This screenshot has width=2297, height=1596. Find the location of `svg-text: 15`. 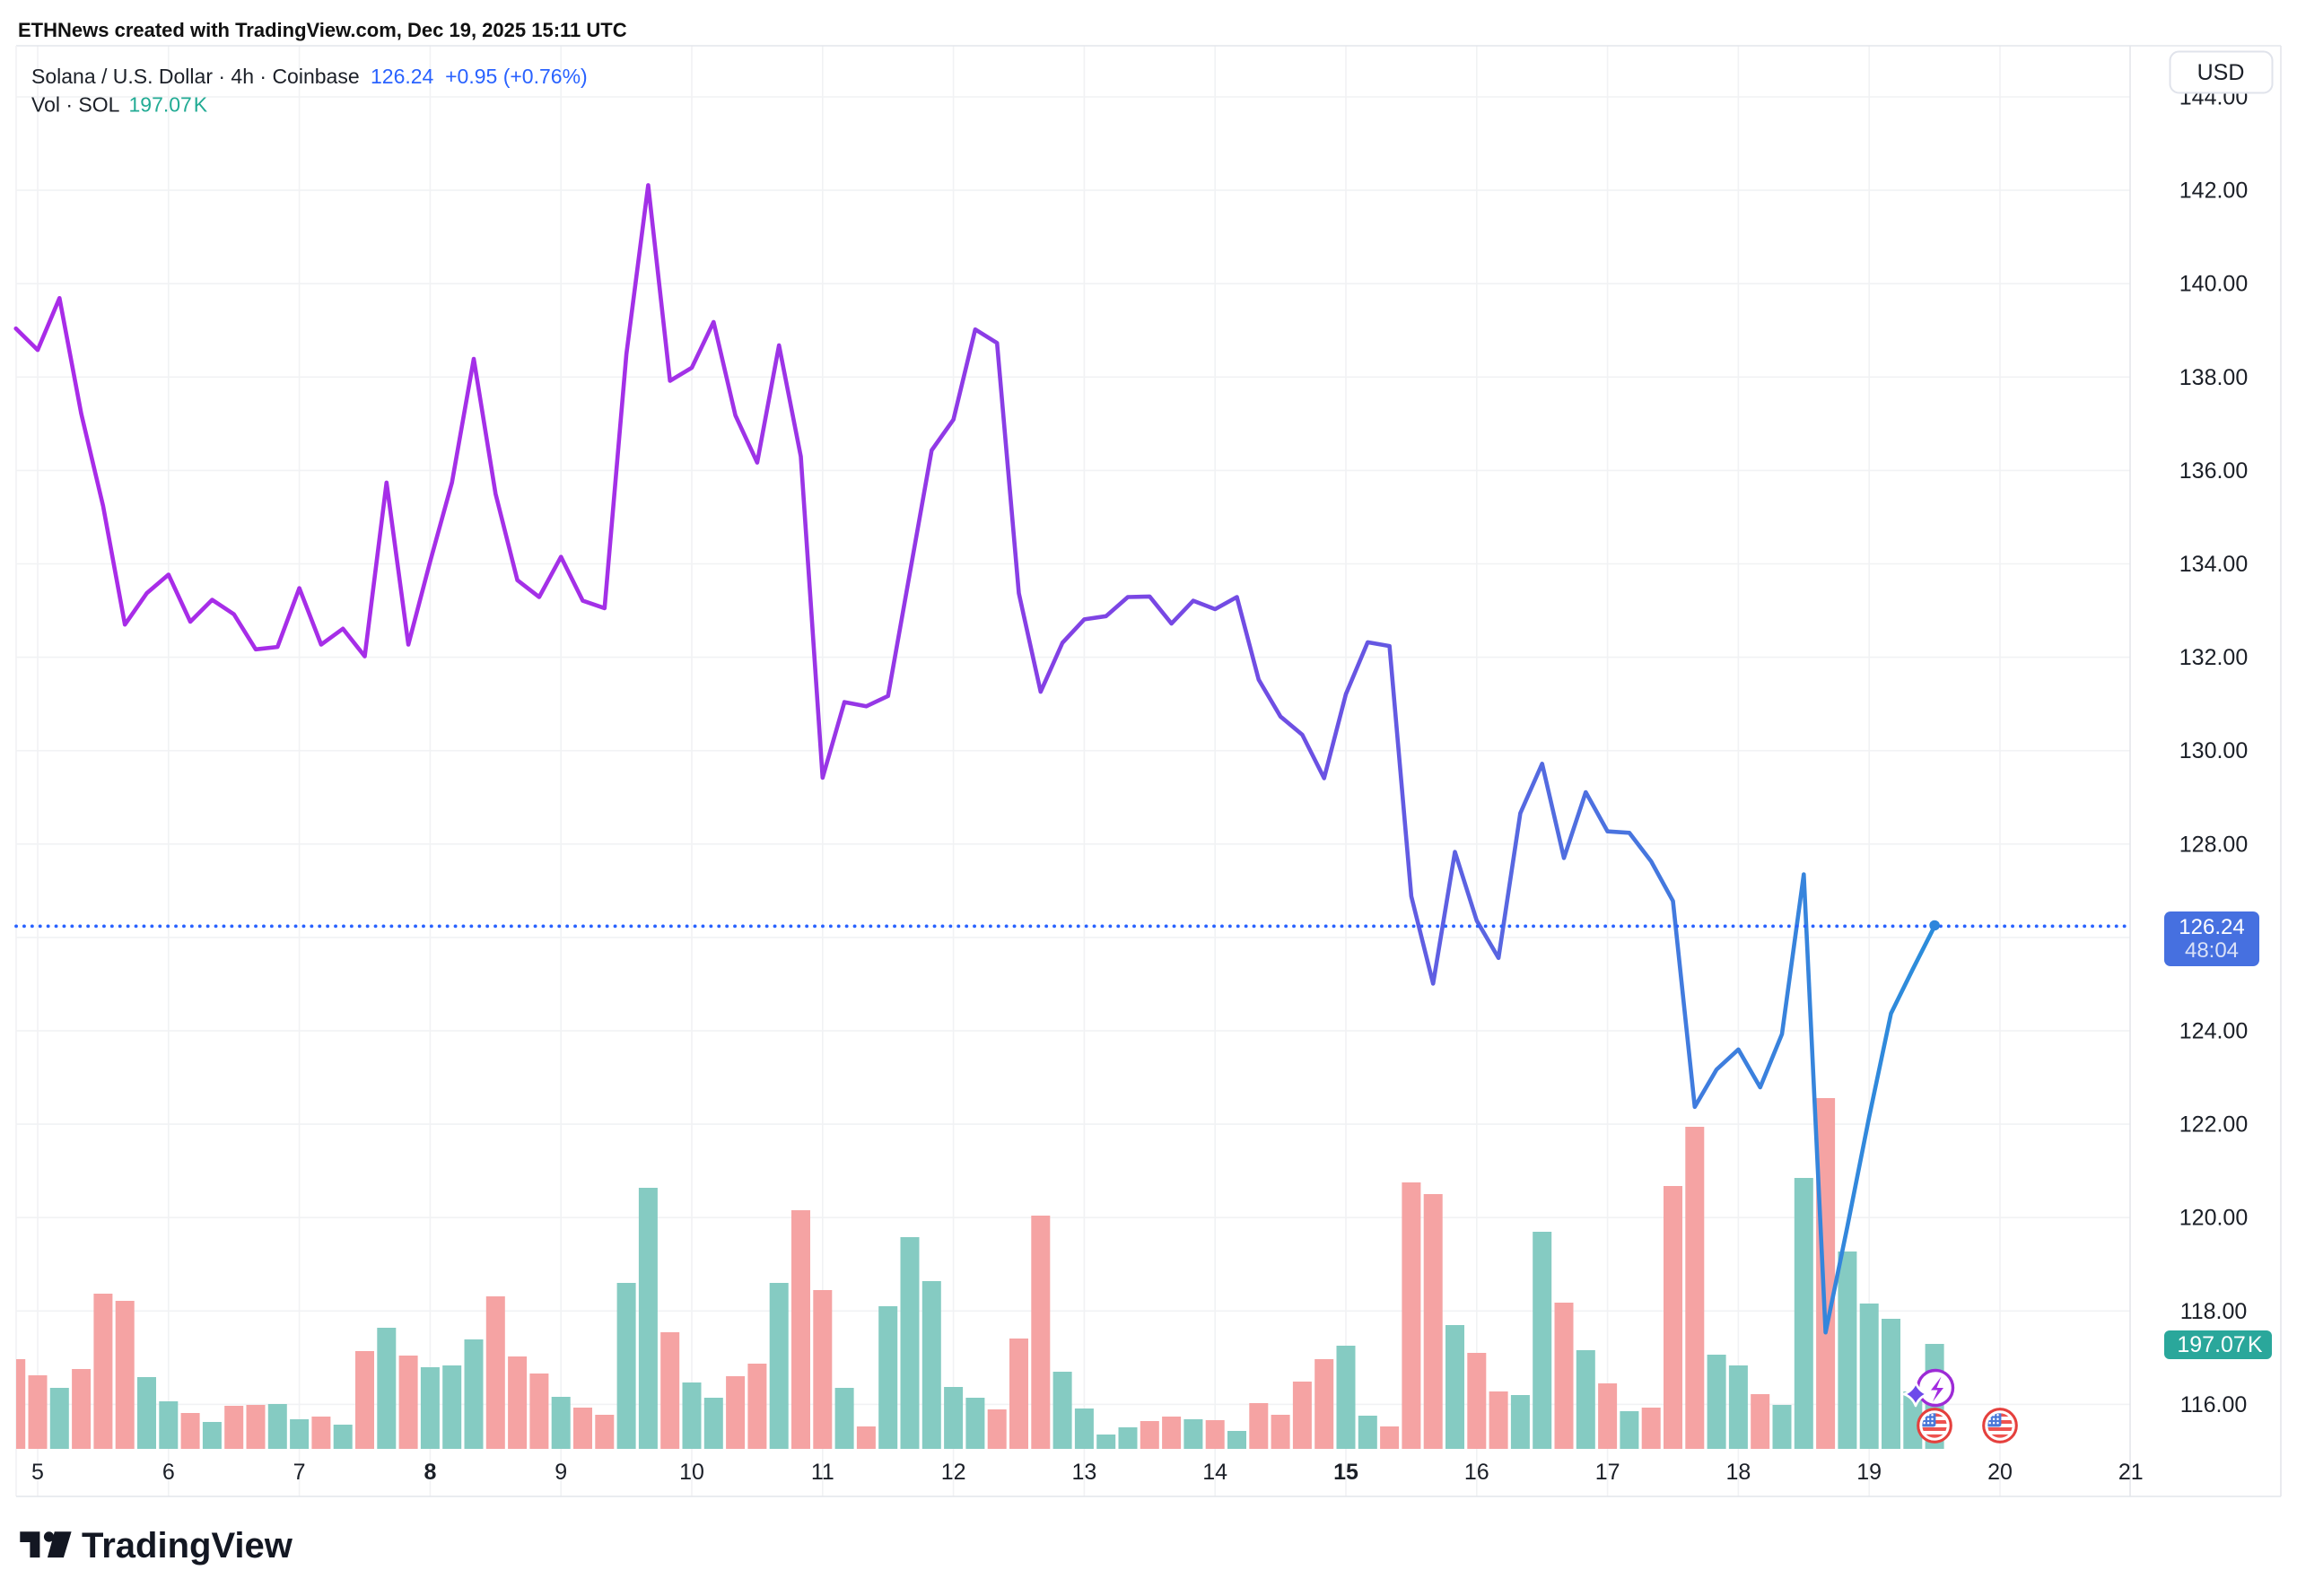

svg-text: 15 is located at coordinates (1345, 1472).